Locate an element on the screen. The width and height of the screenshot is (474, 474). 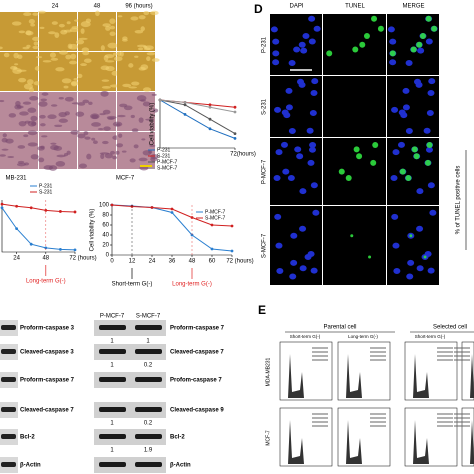
column-label: DAPI is located at coordinates (296, 7).